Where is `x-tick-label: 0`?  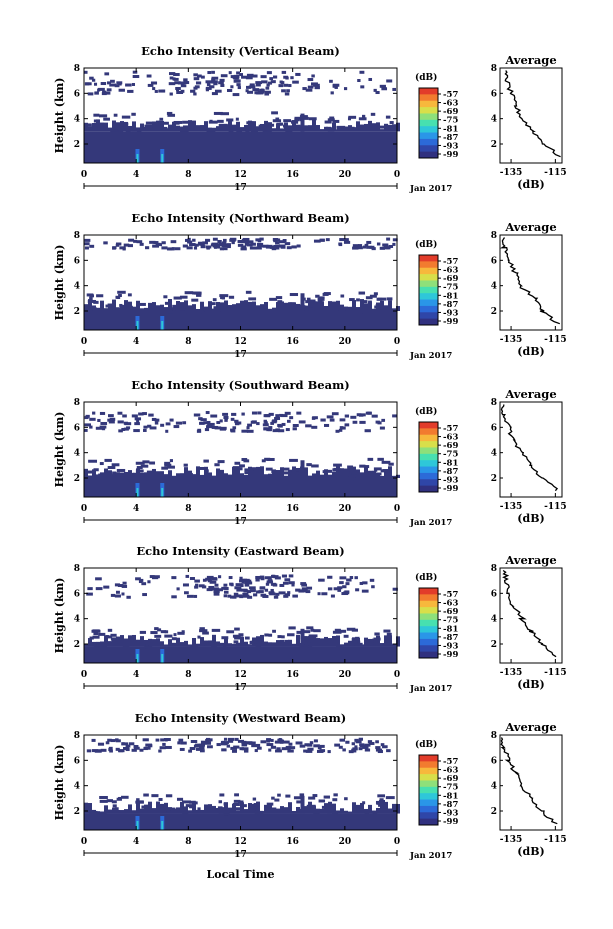 x-tick-label: 0 is located at coordinates (84, 675).